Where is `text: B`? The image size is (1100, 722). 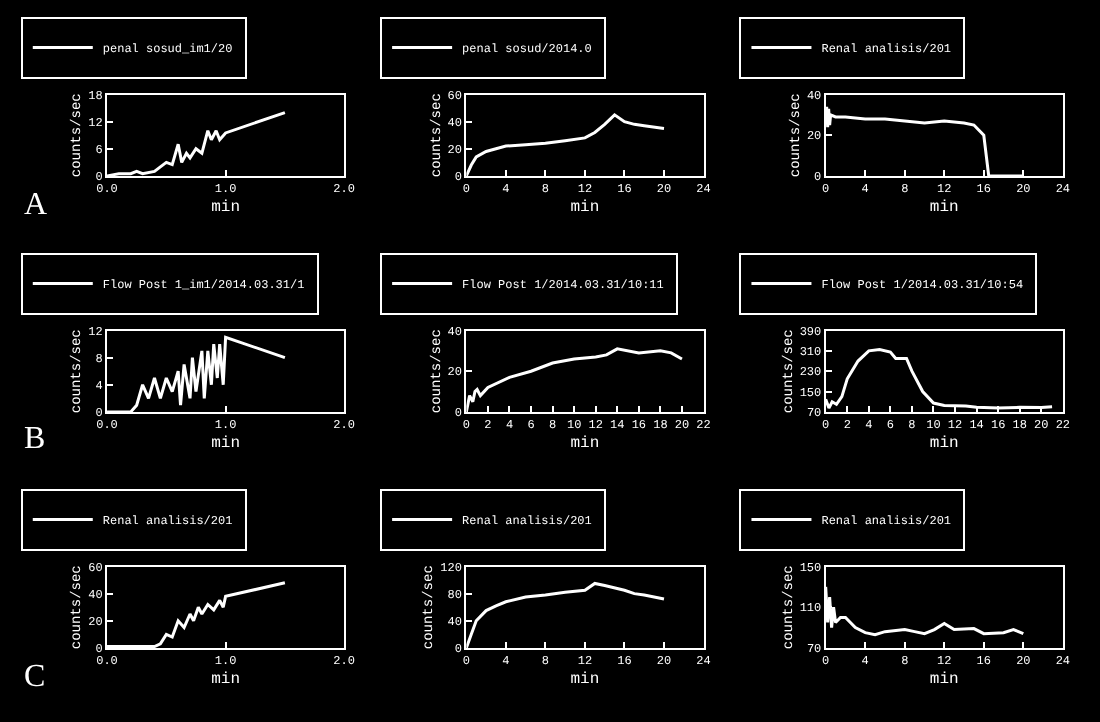
text: B is located at coordinates (35, 439).